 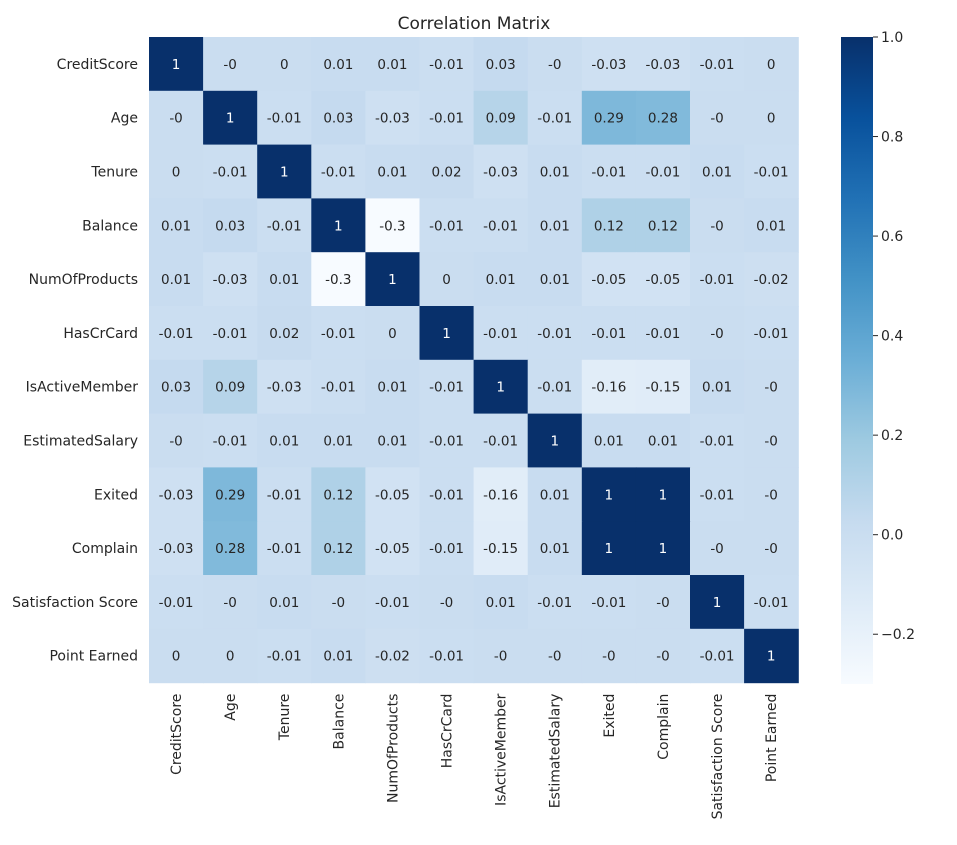 What do you see at coordinates (664, 727) in the screenshot?
I see `x-tick-label: Complain` at bounding box center [664, 727].